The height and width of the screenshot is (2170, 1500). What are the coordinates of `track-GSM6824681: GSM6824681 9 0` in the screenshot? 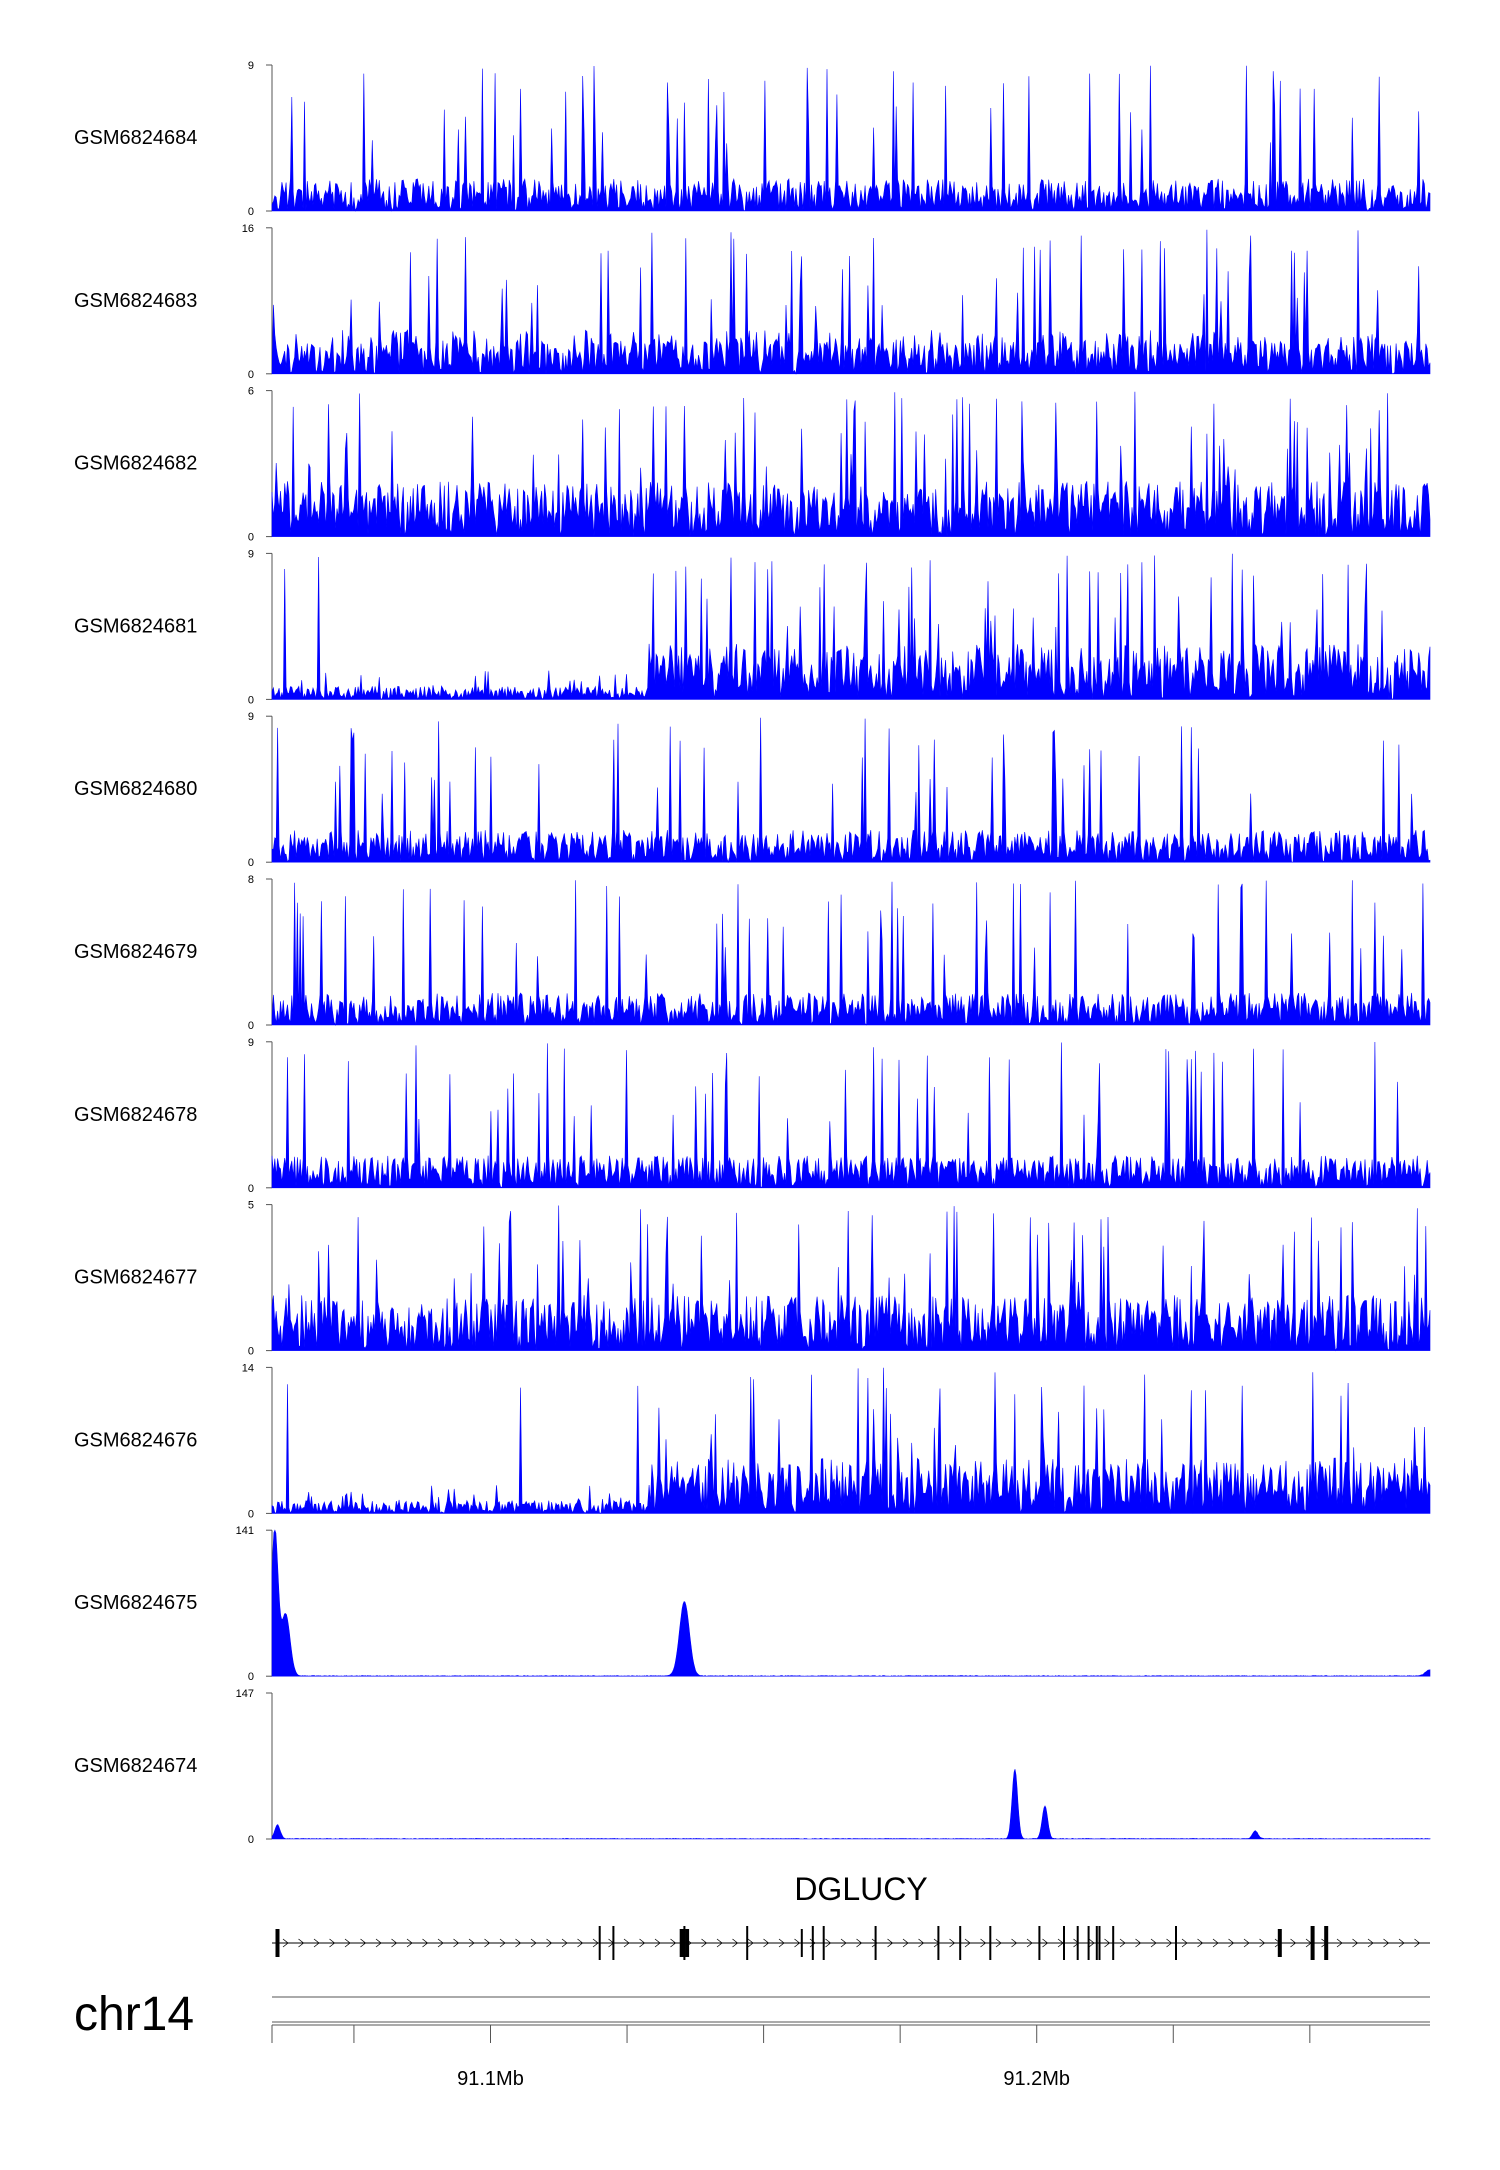 It's located at (752, 627).